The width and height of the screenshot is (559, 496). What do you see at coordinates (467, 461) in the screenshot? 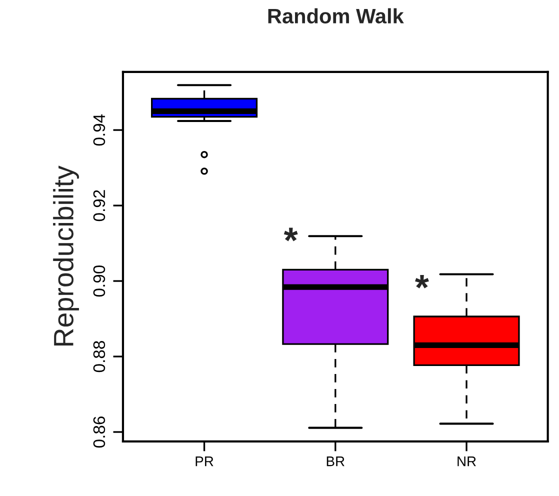
I see `x-tick-label: NR` at bounding box center [467, 461].